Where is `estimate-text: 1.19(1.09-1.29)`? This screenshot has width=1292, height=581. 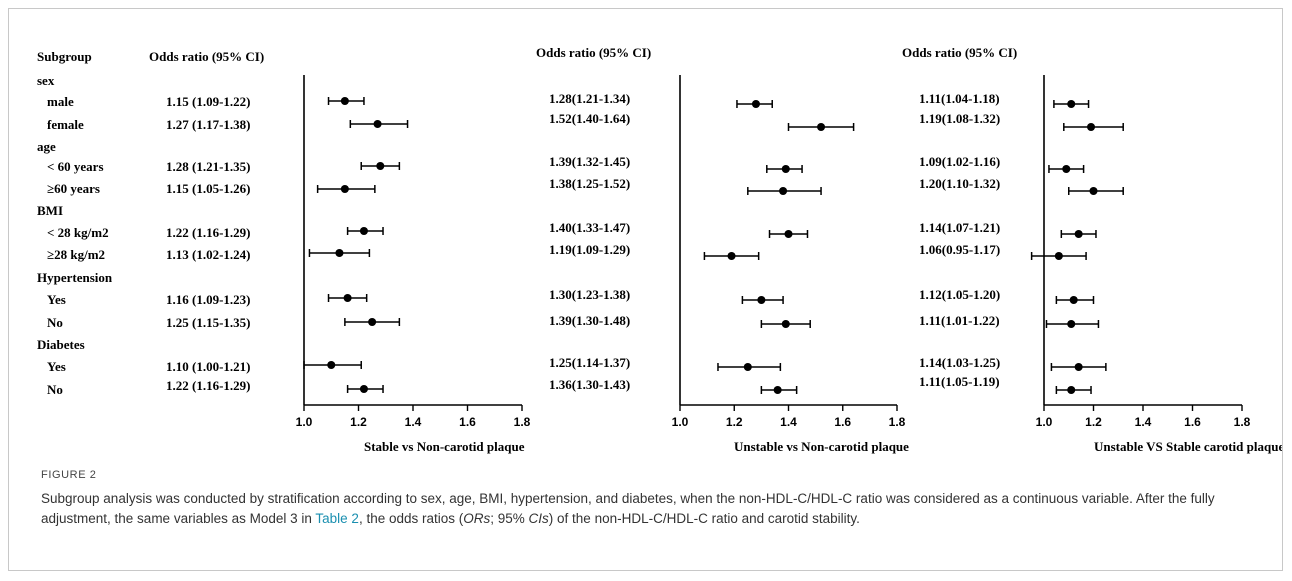 estimate-text: 1.19(1.09-1.29) is located at coordinates (589, 249).